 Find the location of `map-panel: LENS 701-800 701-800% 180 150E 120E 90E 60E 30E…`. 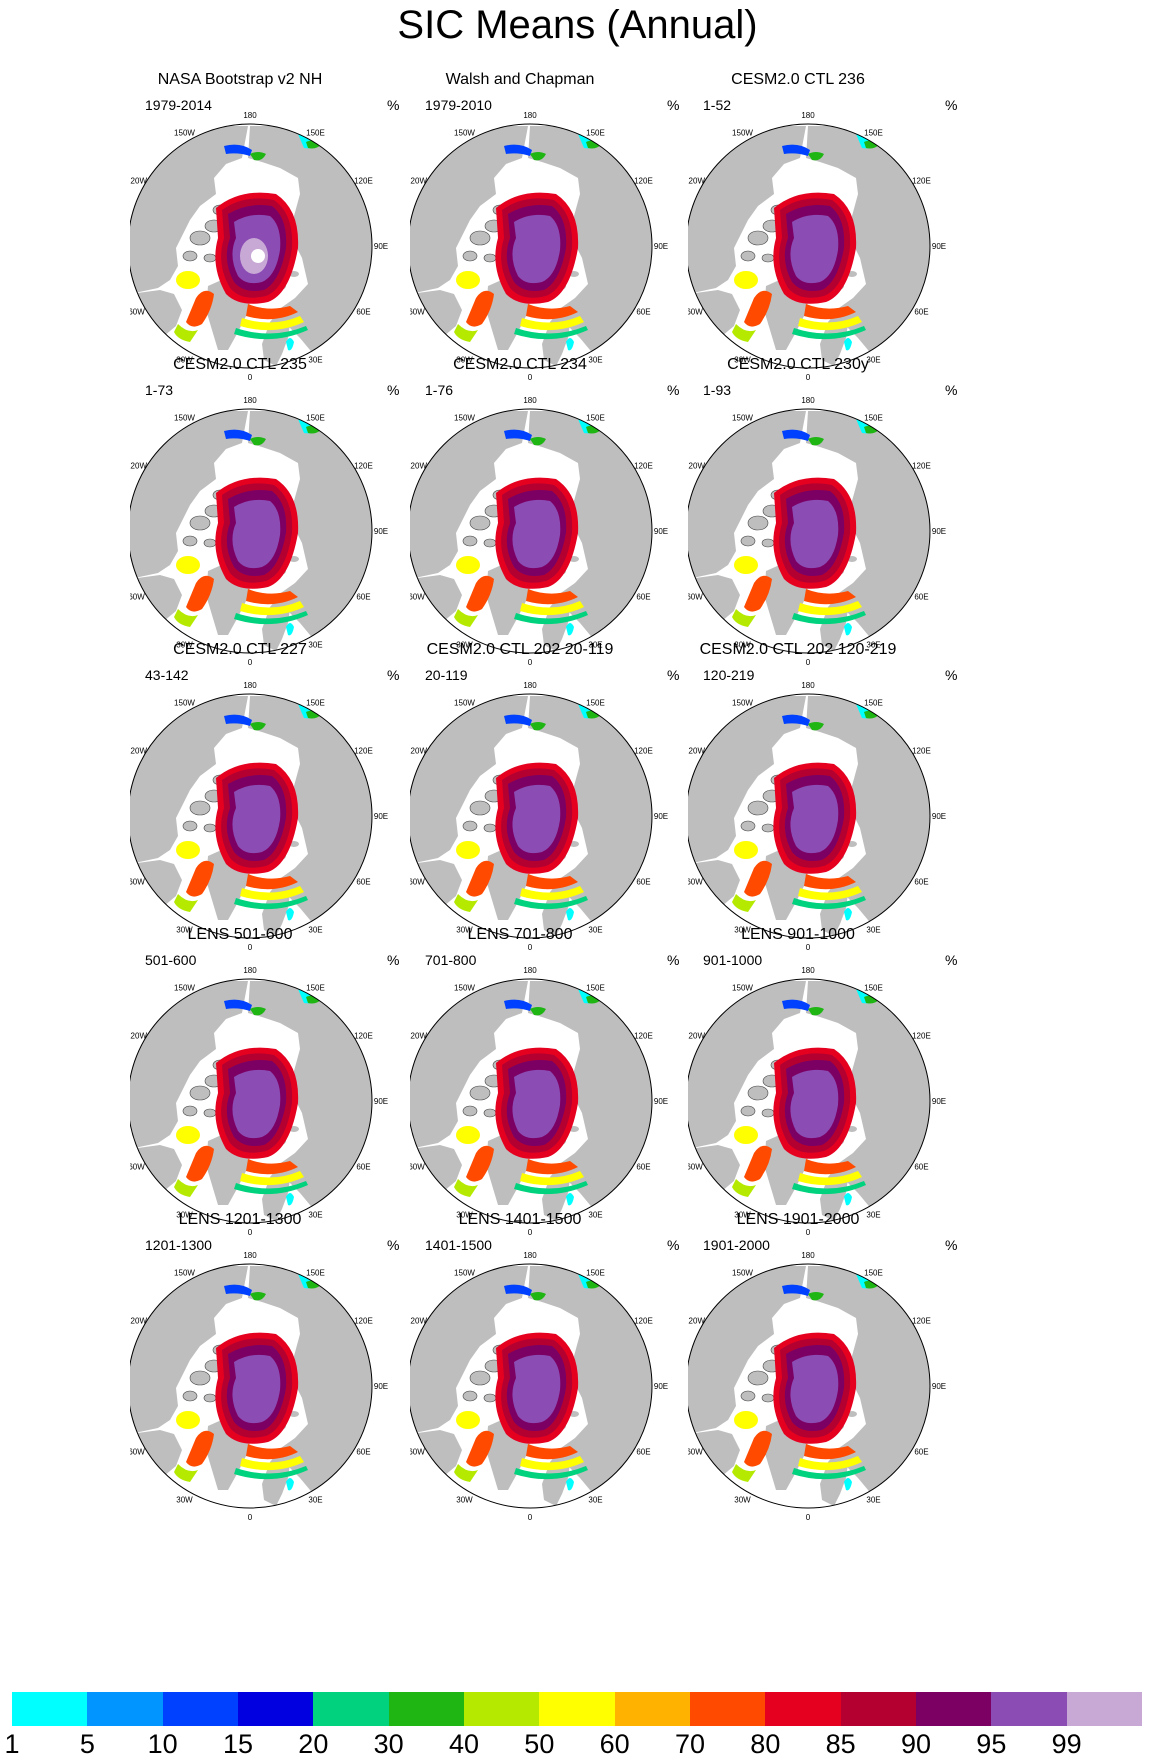

map-panel: LENS 701-800 701-800% 180 150E 120E 90E 60E 30E… is located at coordinates (560, 1090).